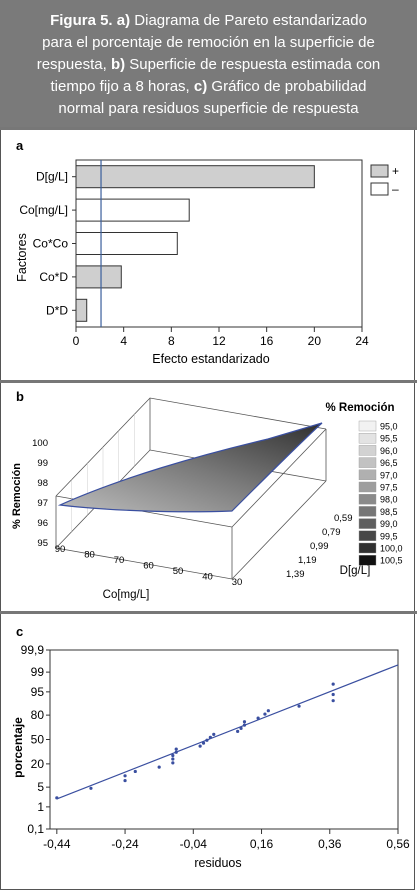 Image resolution: width=417 pixels, height=892 pixels. What do you see at coordinates (359, 408) in the screenshot?
I see `surface-legend-title: % Remoción` at bounding box center [359, 408].